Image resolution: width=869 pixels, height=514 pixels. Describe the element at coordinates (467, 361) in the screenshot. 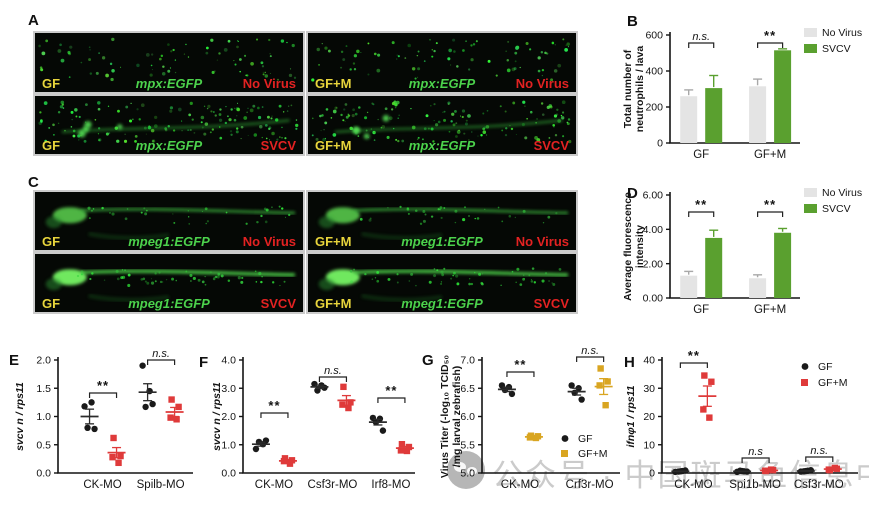

I see `svg-text: 7.0` at that location.